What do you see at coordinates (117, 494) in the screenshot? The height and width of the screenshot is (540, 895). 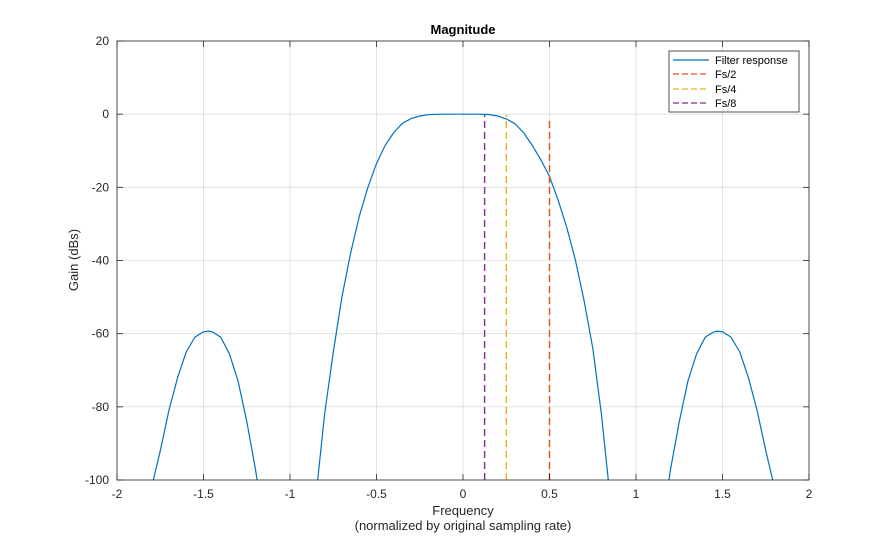 I see `x-tick-label-0: -2` at bounding box center [117, 494].